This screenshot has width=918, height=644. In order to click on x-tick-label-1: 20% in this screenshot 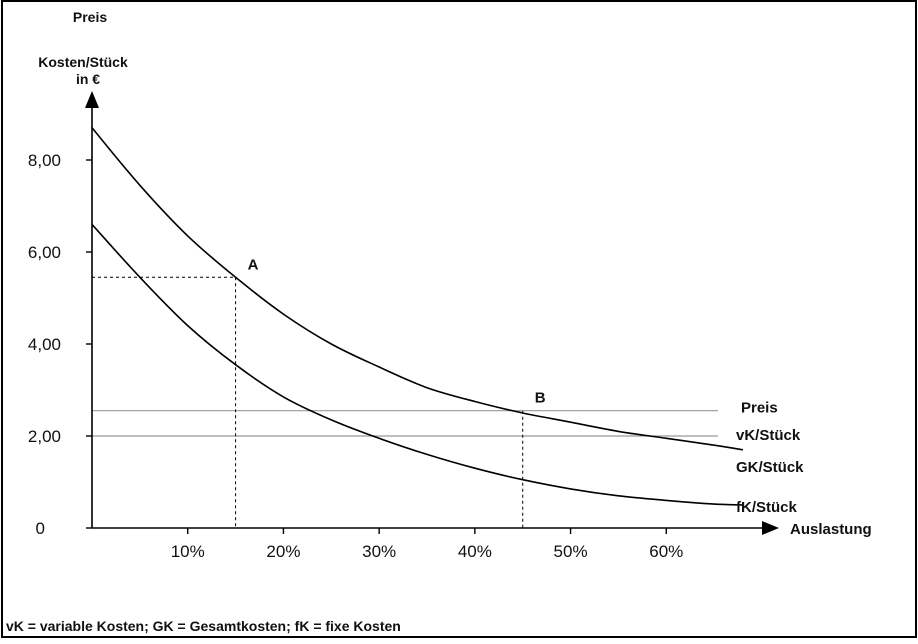, I will do `click(283, 551)`.